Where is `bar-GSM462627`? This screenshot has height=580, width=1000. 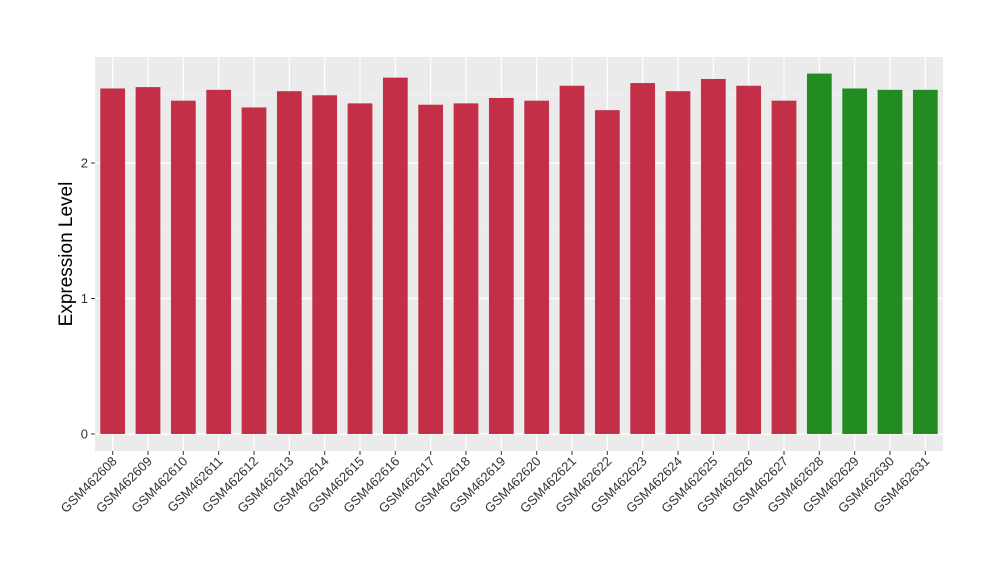 bar-GSM462627 is located at coordinates (784, 267).